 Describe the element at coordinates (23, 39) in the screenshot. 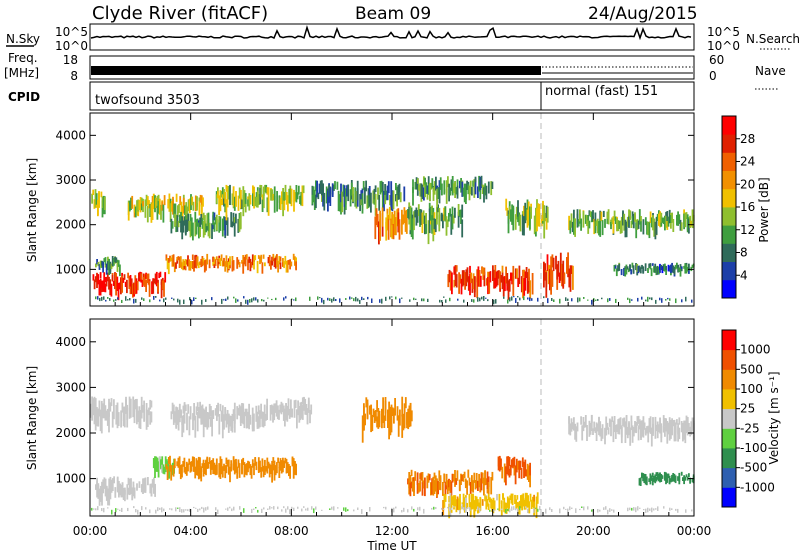

I see `noise-left-label: N.Sky` at that location.